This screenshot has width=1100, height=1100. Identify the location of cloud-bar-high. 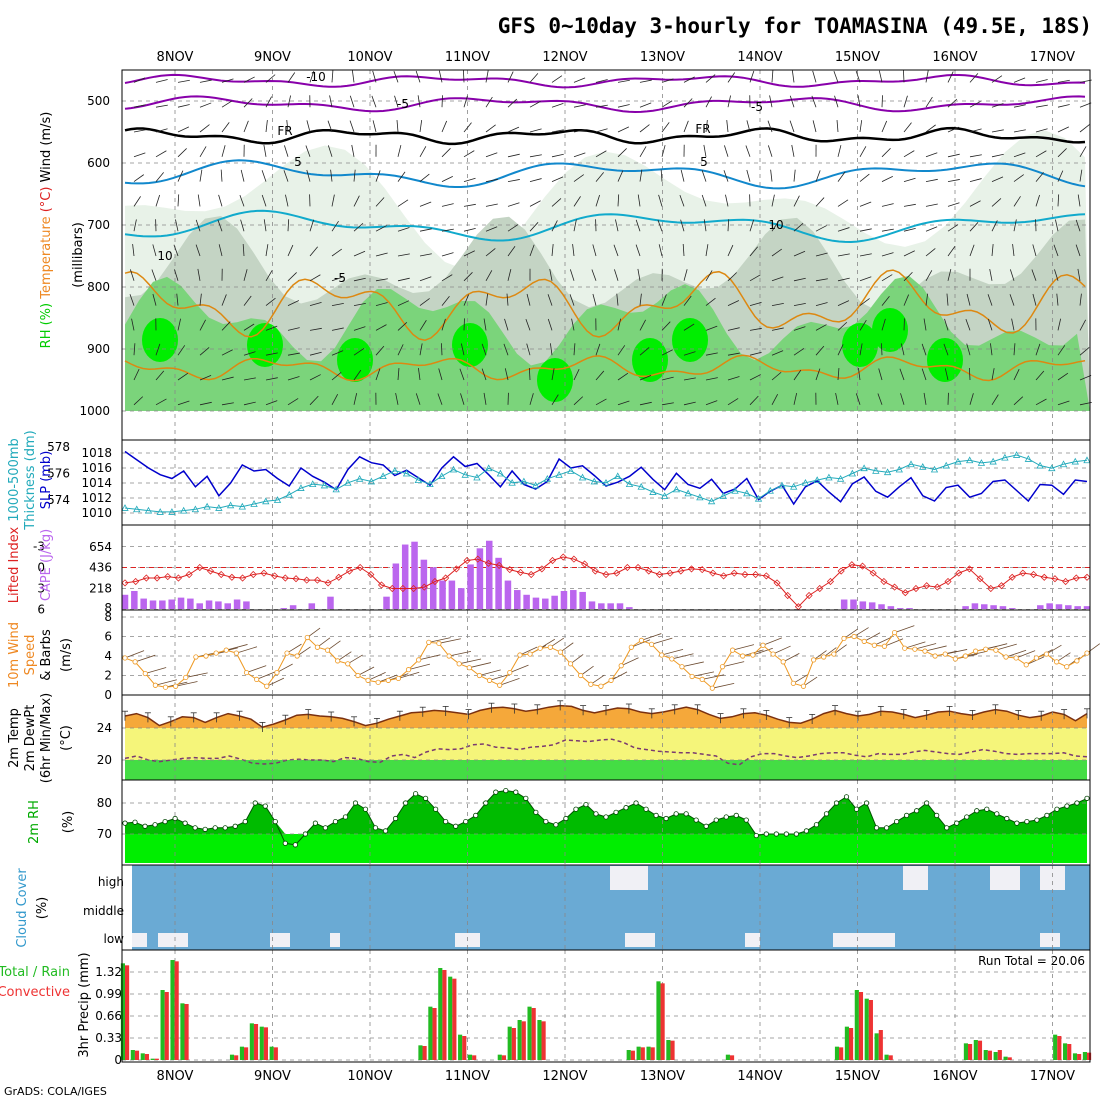
(629, 878).